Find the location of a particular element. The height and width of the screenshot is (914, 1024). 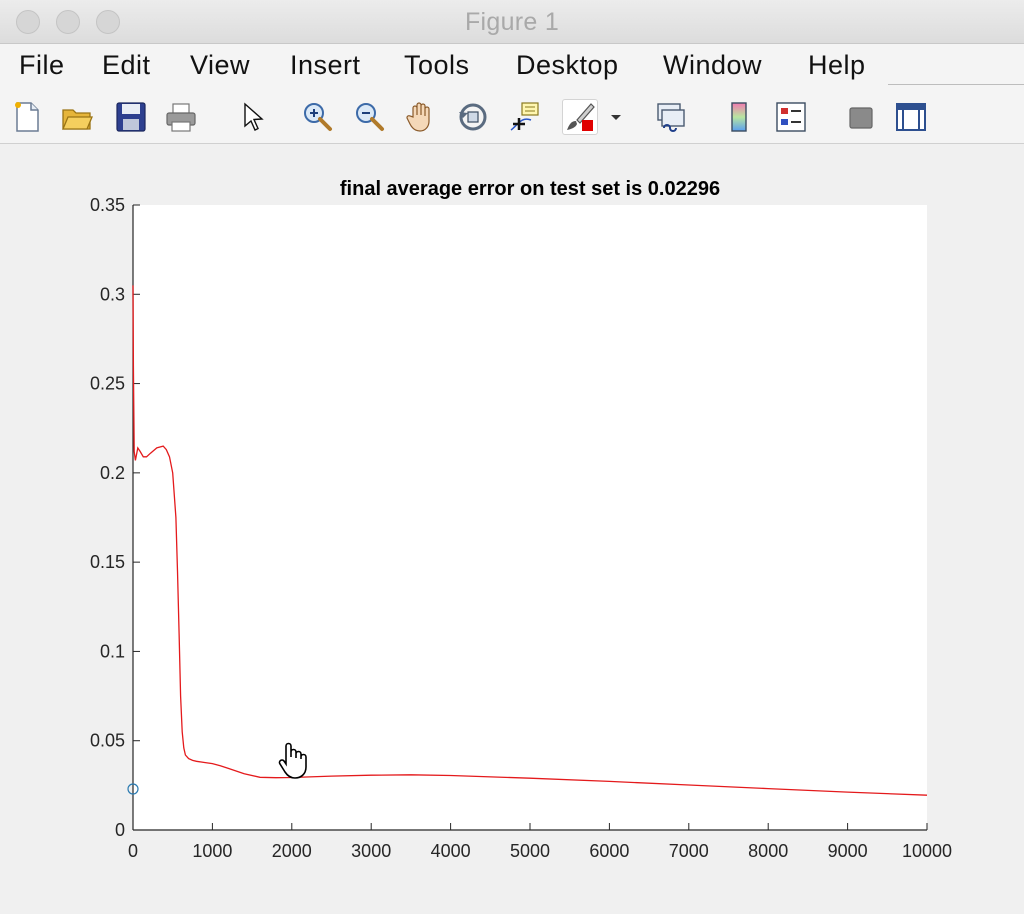

y-tick-label: 0.1 is located at coordinates (112, 651).